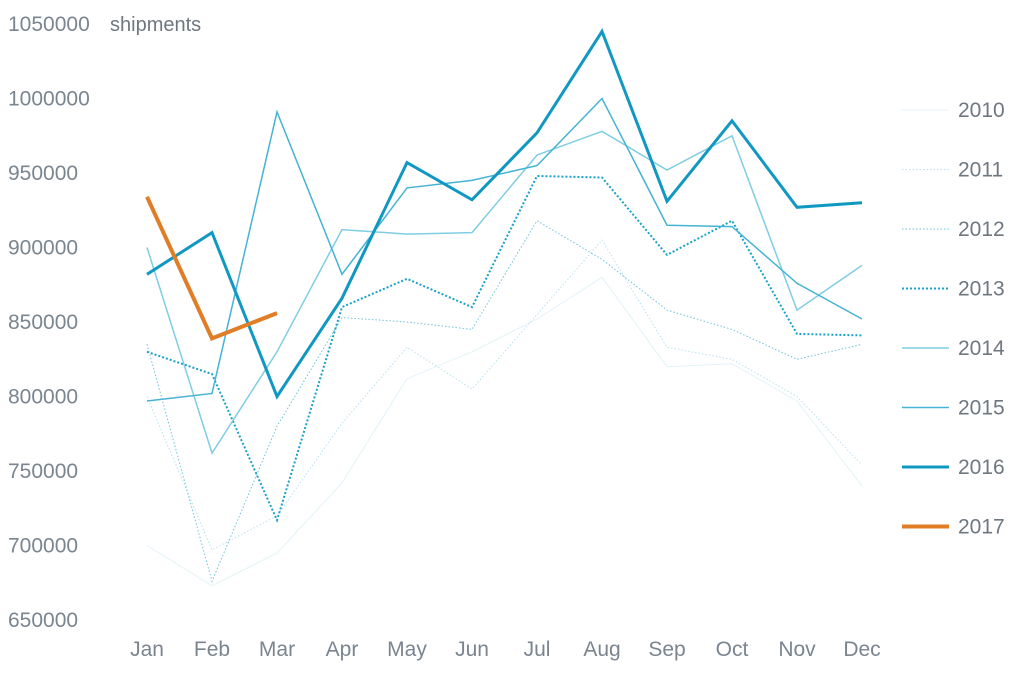 The image size is (1010, 679). What do you see at coordinates (980, 170) in the screenshot?
I see `legend-label-2011: 2011` at bounding box center [980, 170].